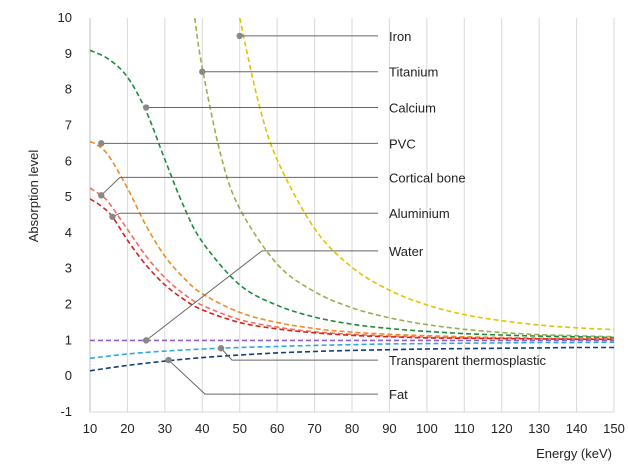  Describe the element at coordinates (66, 411) in the screenshot. I see `y-tick-label: -1` at that location.